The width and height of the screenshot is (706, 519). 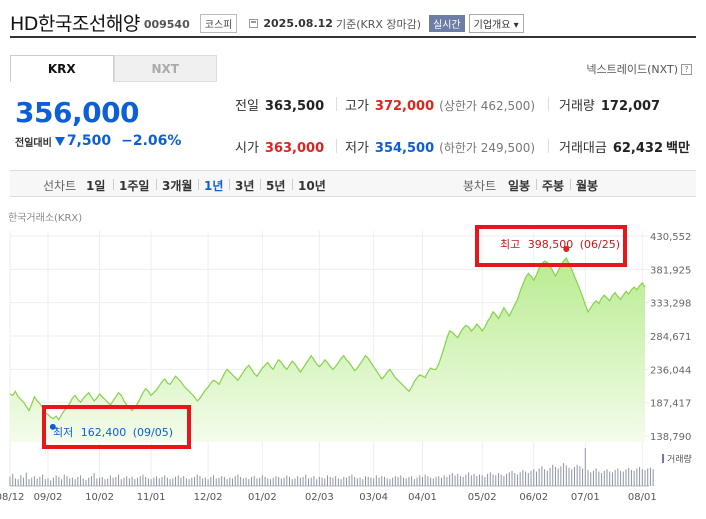 I want to click on tab-krx: KRX, so click(x=62, y=68).